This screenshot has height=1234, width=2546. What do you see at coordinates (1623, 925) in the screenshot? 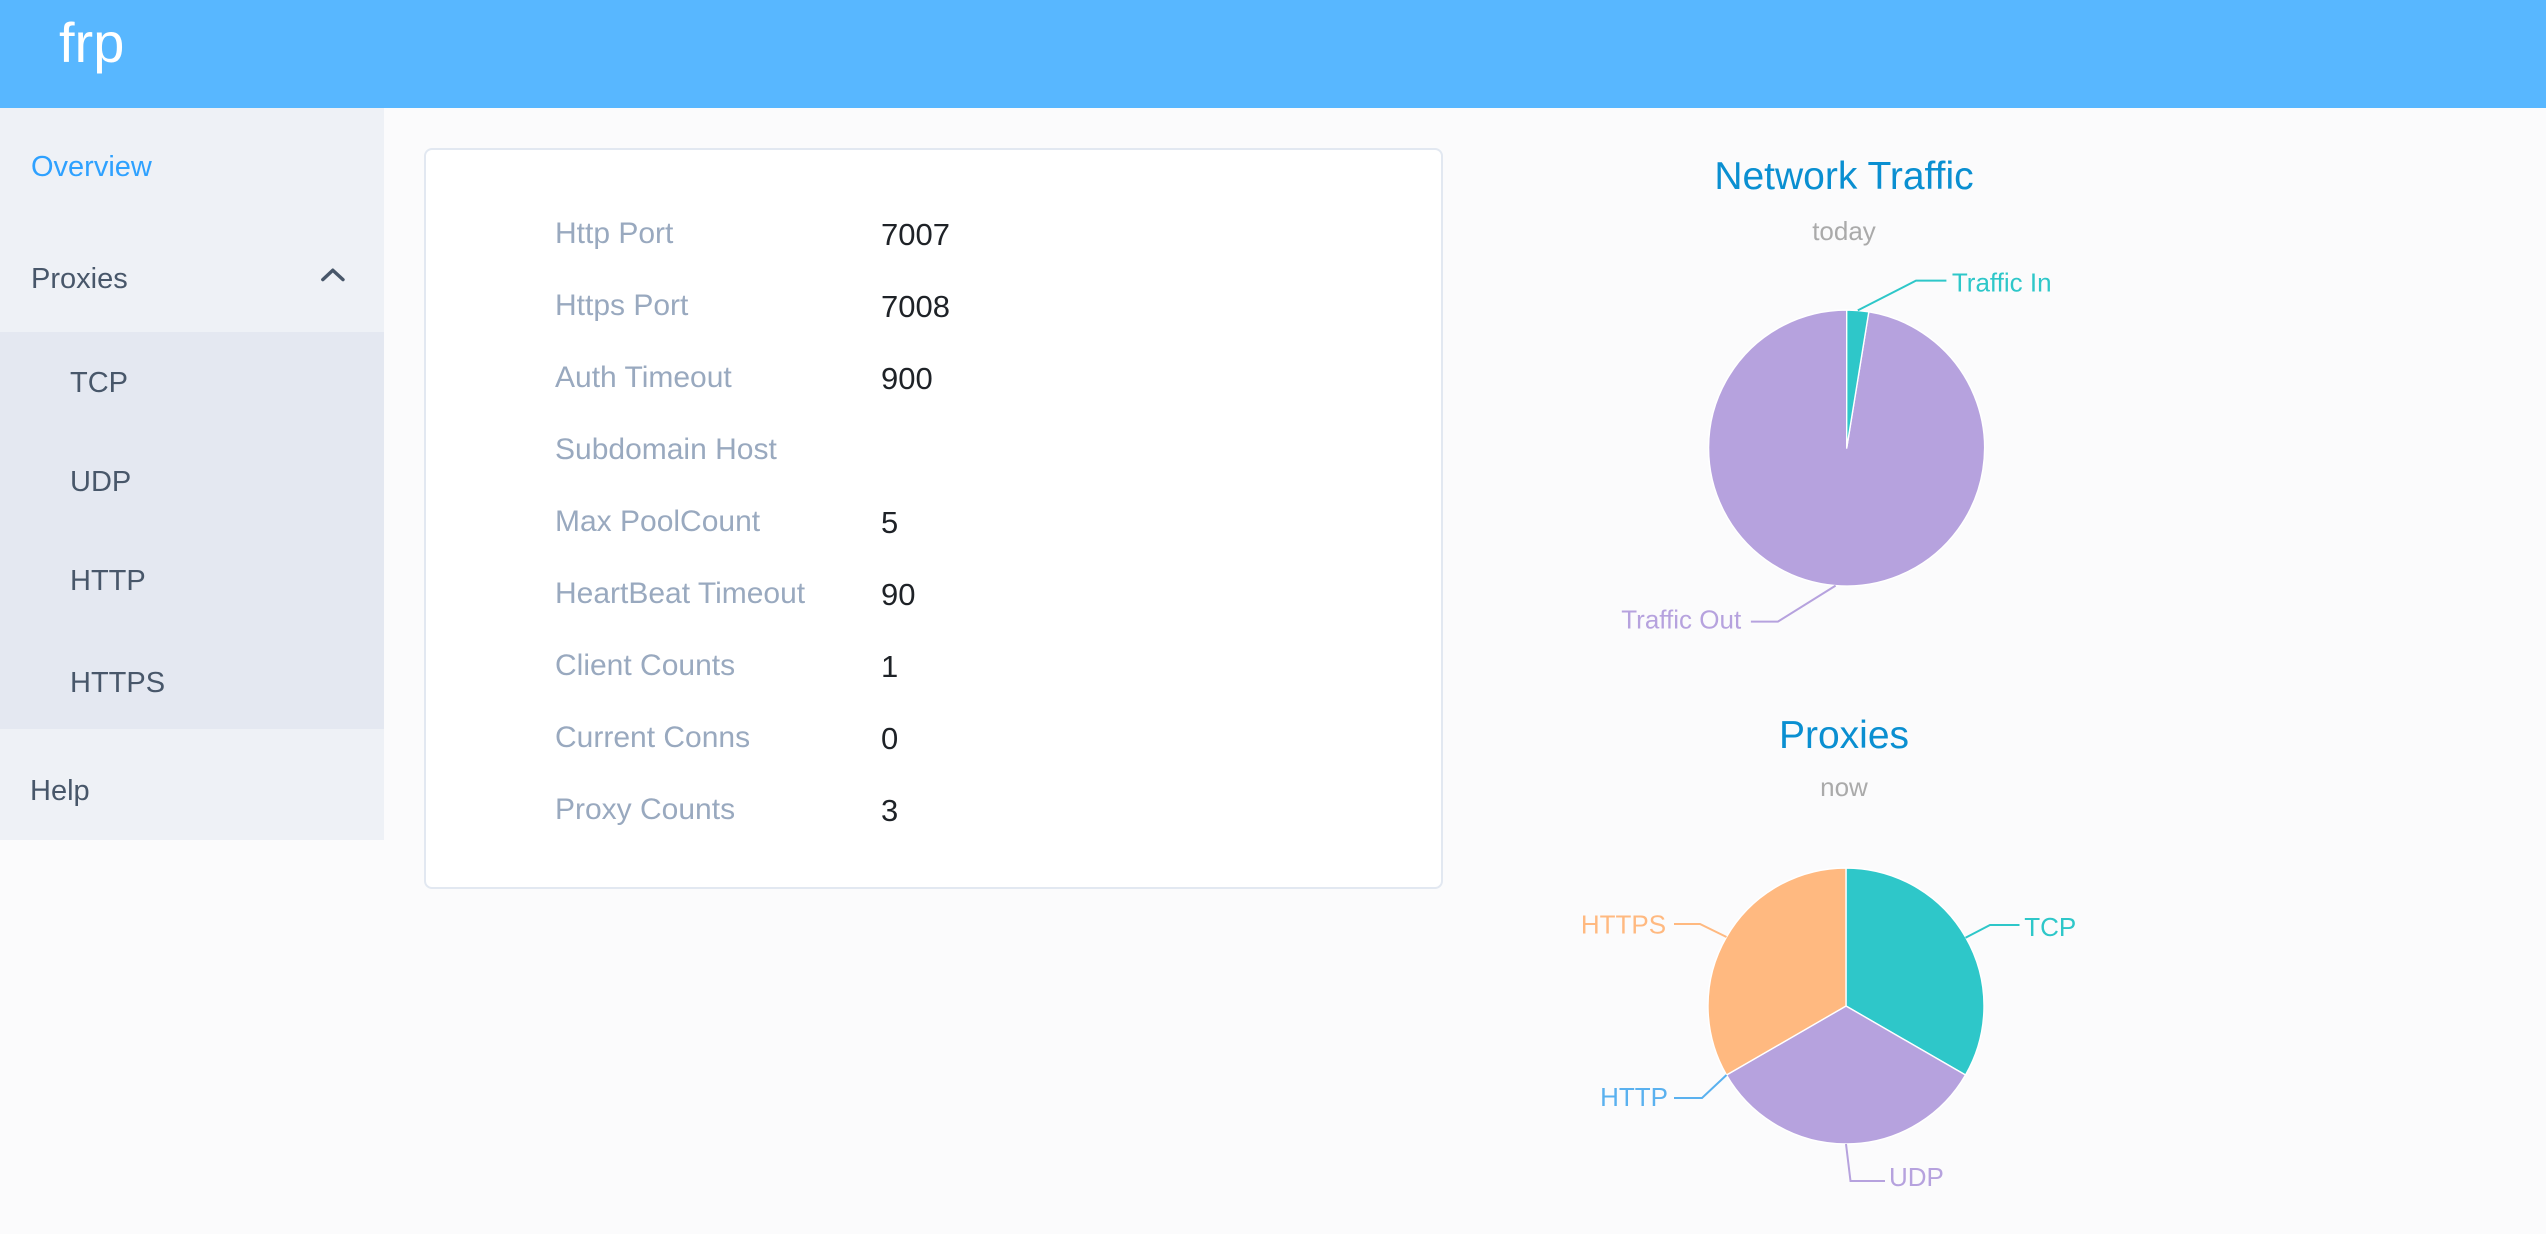
I see `svg-text: HTTPS` at bounding box center [1623, 925].